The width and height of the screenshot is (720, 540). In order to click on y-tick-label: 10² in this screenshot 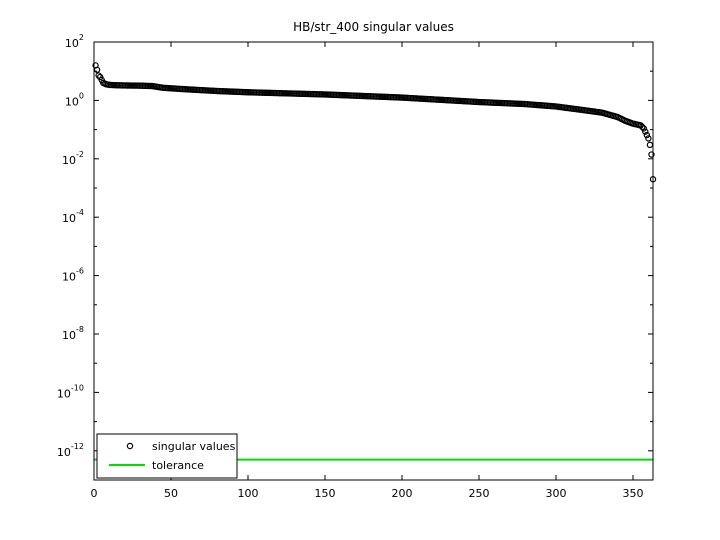, I will do `click(74, 41)`.